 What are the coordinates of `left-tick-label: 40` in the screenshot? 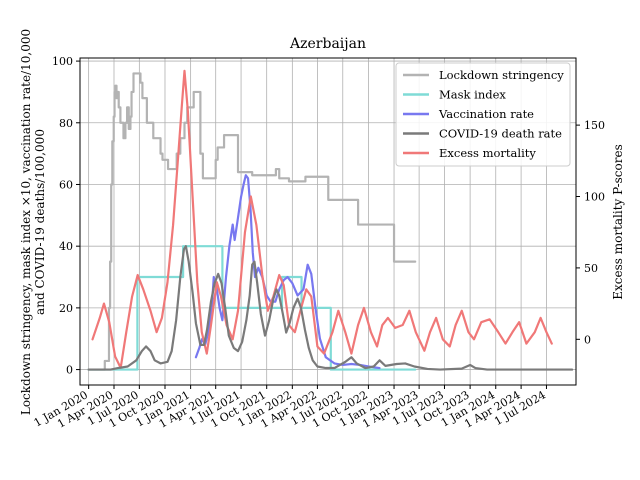 It's located at (66, 246).